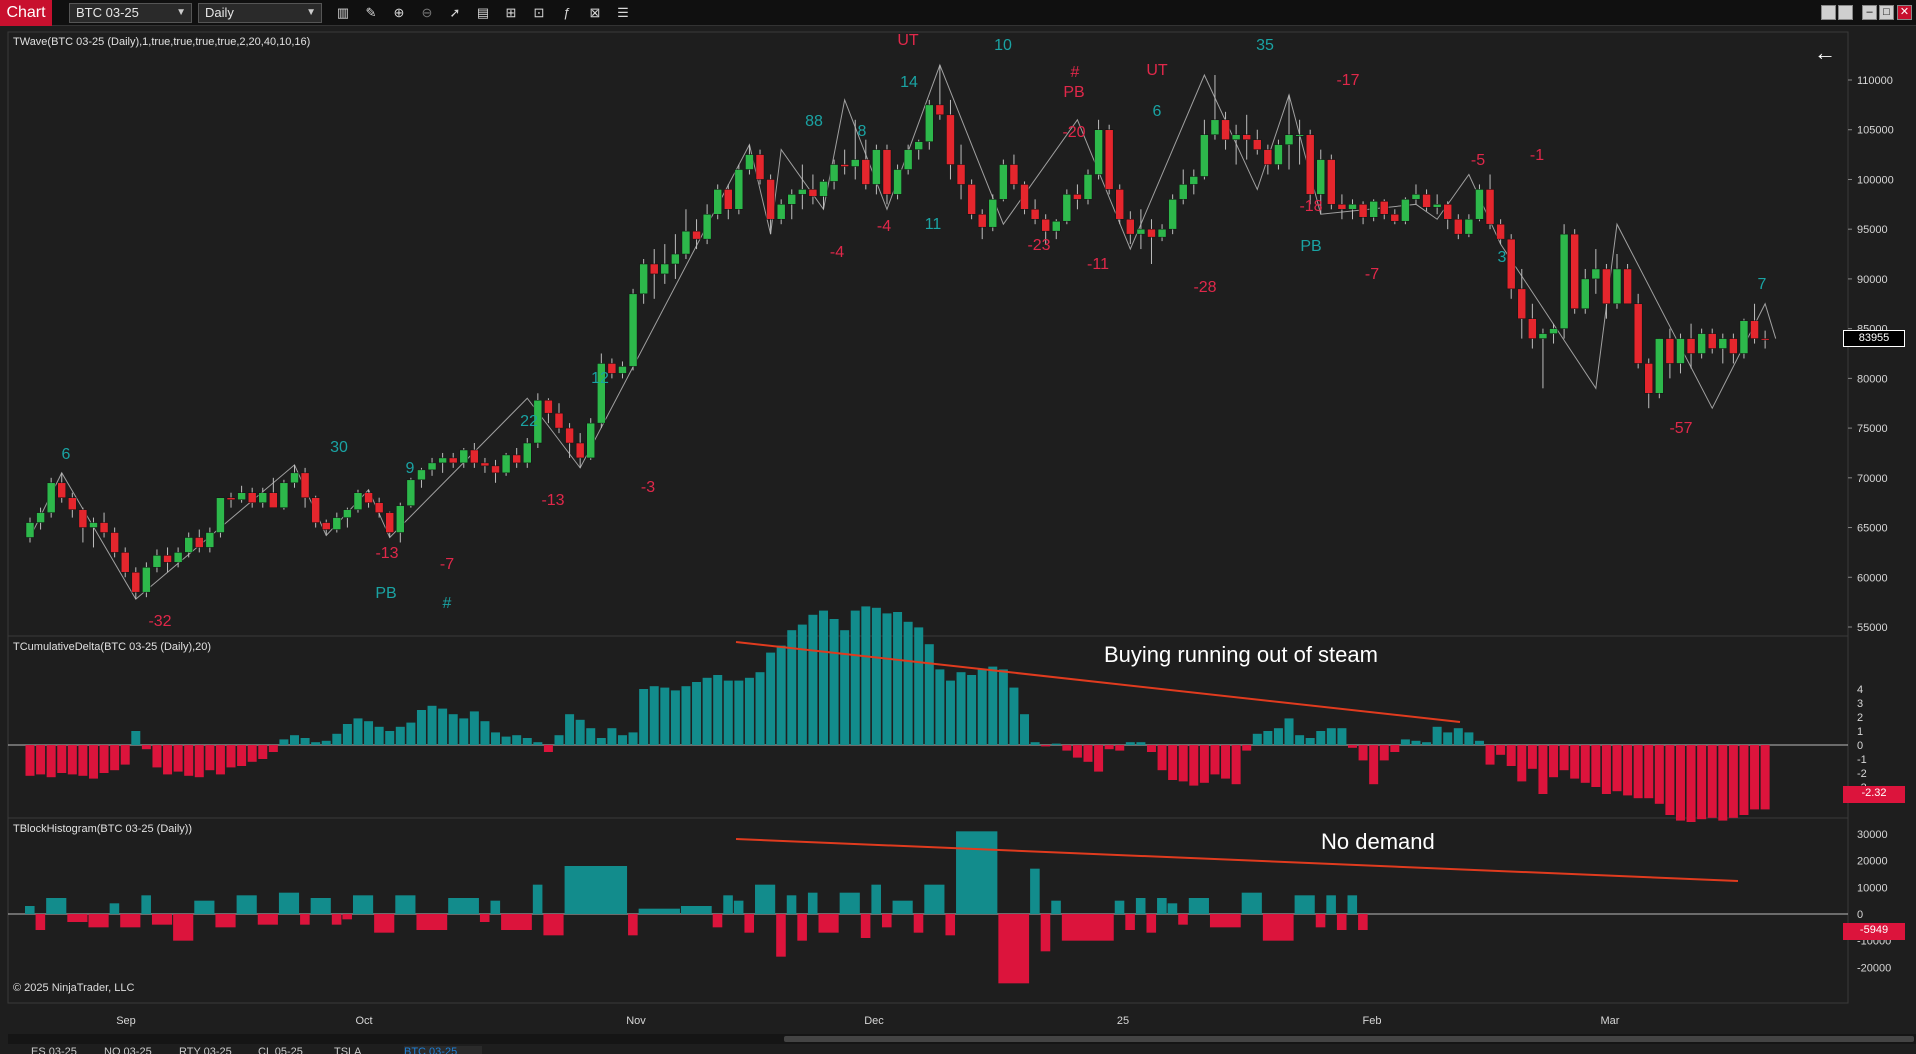 This screenshot has height=1054, width=1916. What do you see at coordinates (1310, 246) in the screenshot?
I see `wave-label: PB` at bounding box center [1310, 246].